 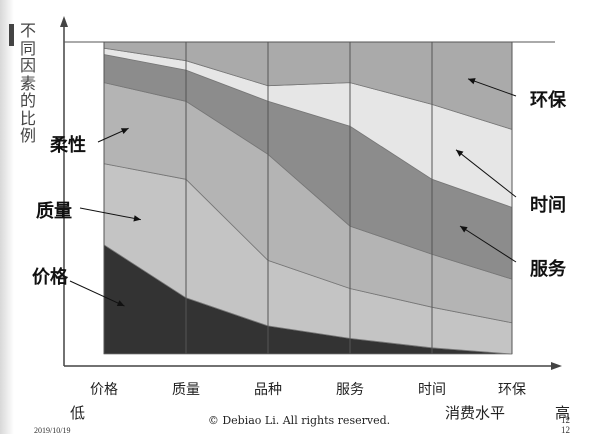 What do you see at coordinates (68, 145) in the screenshot?
I see `annotation-label-柔性: 柔性` at bounding box center [68, 145].